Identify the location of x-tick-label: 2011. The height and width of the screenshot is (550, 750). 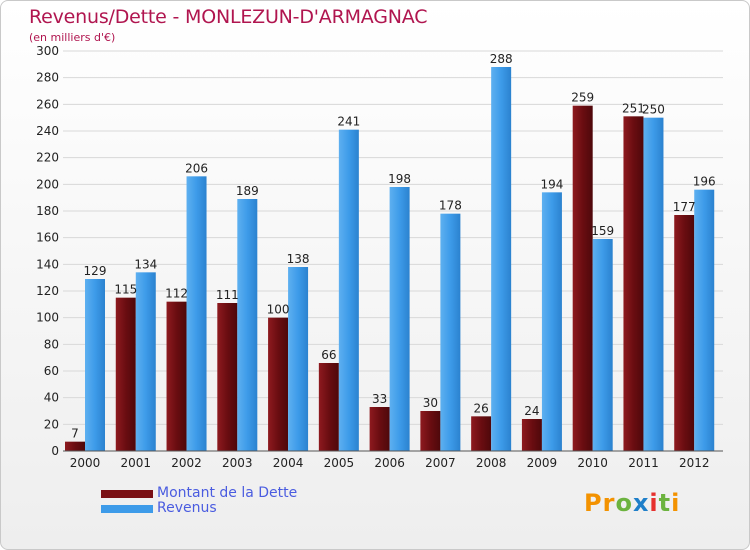
(643, 463).